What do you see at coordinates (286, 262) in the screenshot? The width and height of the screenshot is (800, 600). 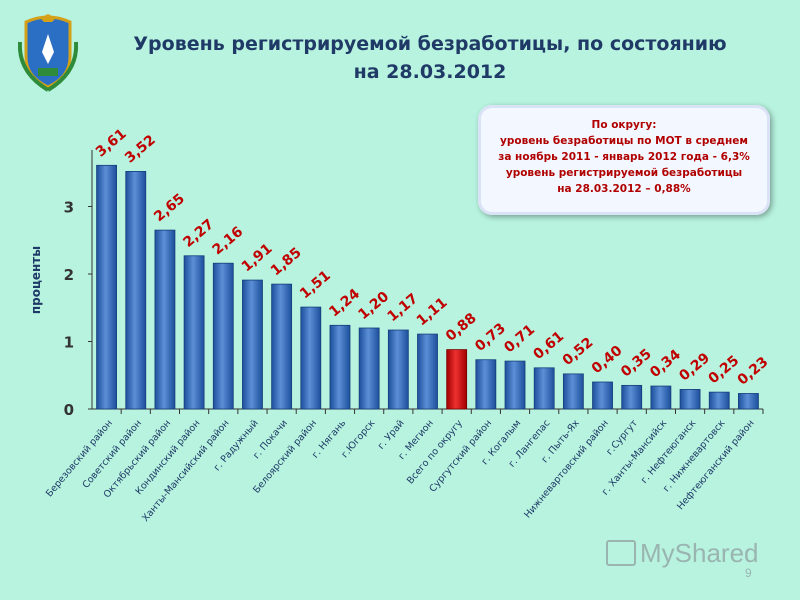 I see `data-label: 1,85` at bounding box center [286, 262].